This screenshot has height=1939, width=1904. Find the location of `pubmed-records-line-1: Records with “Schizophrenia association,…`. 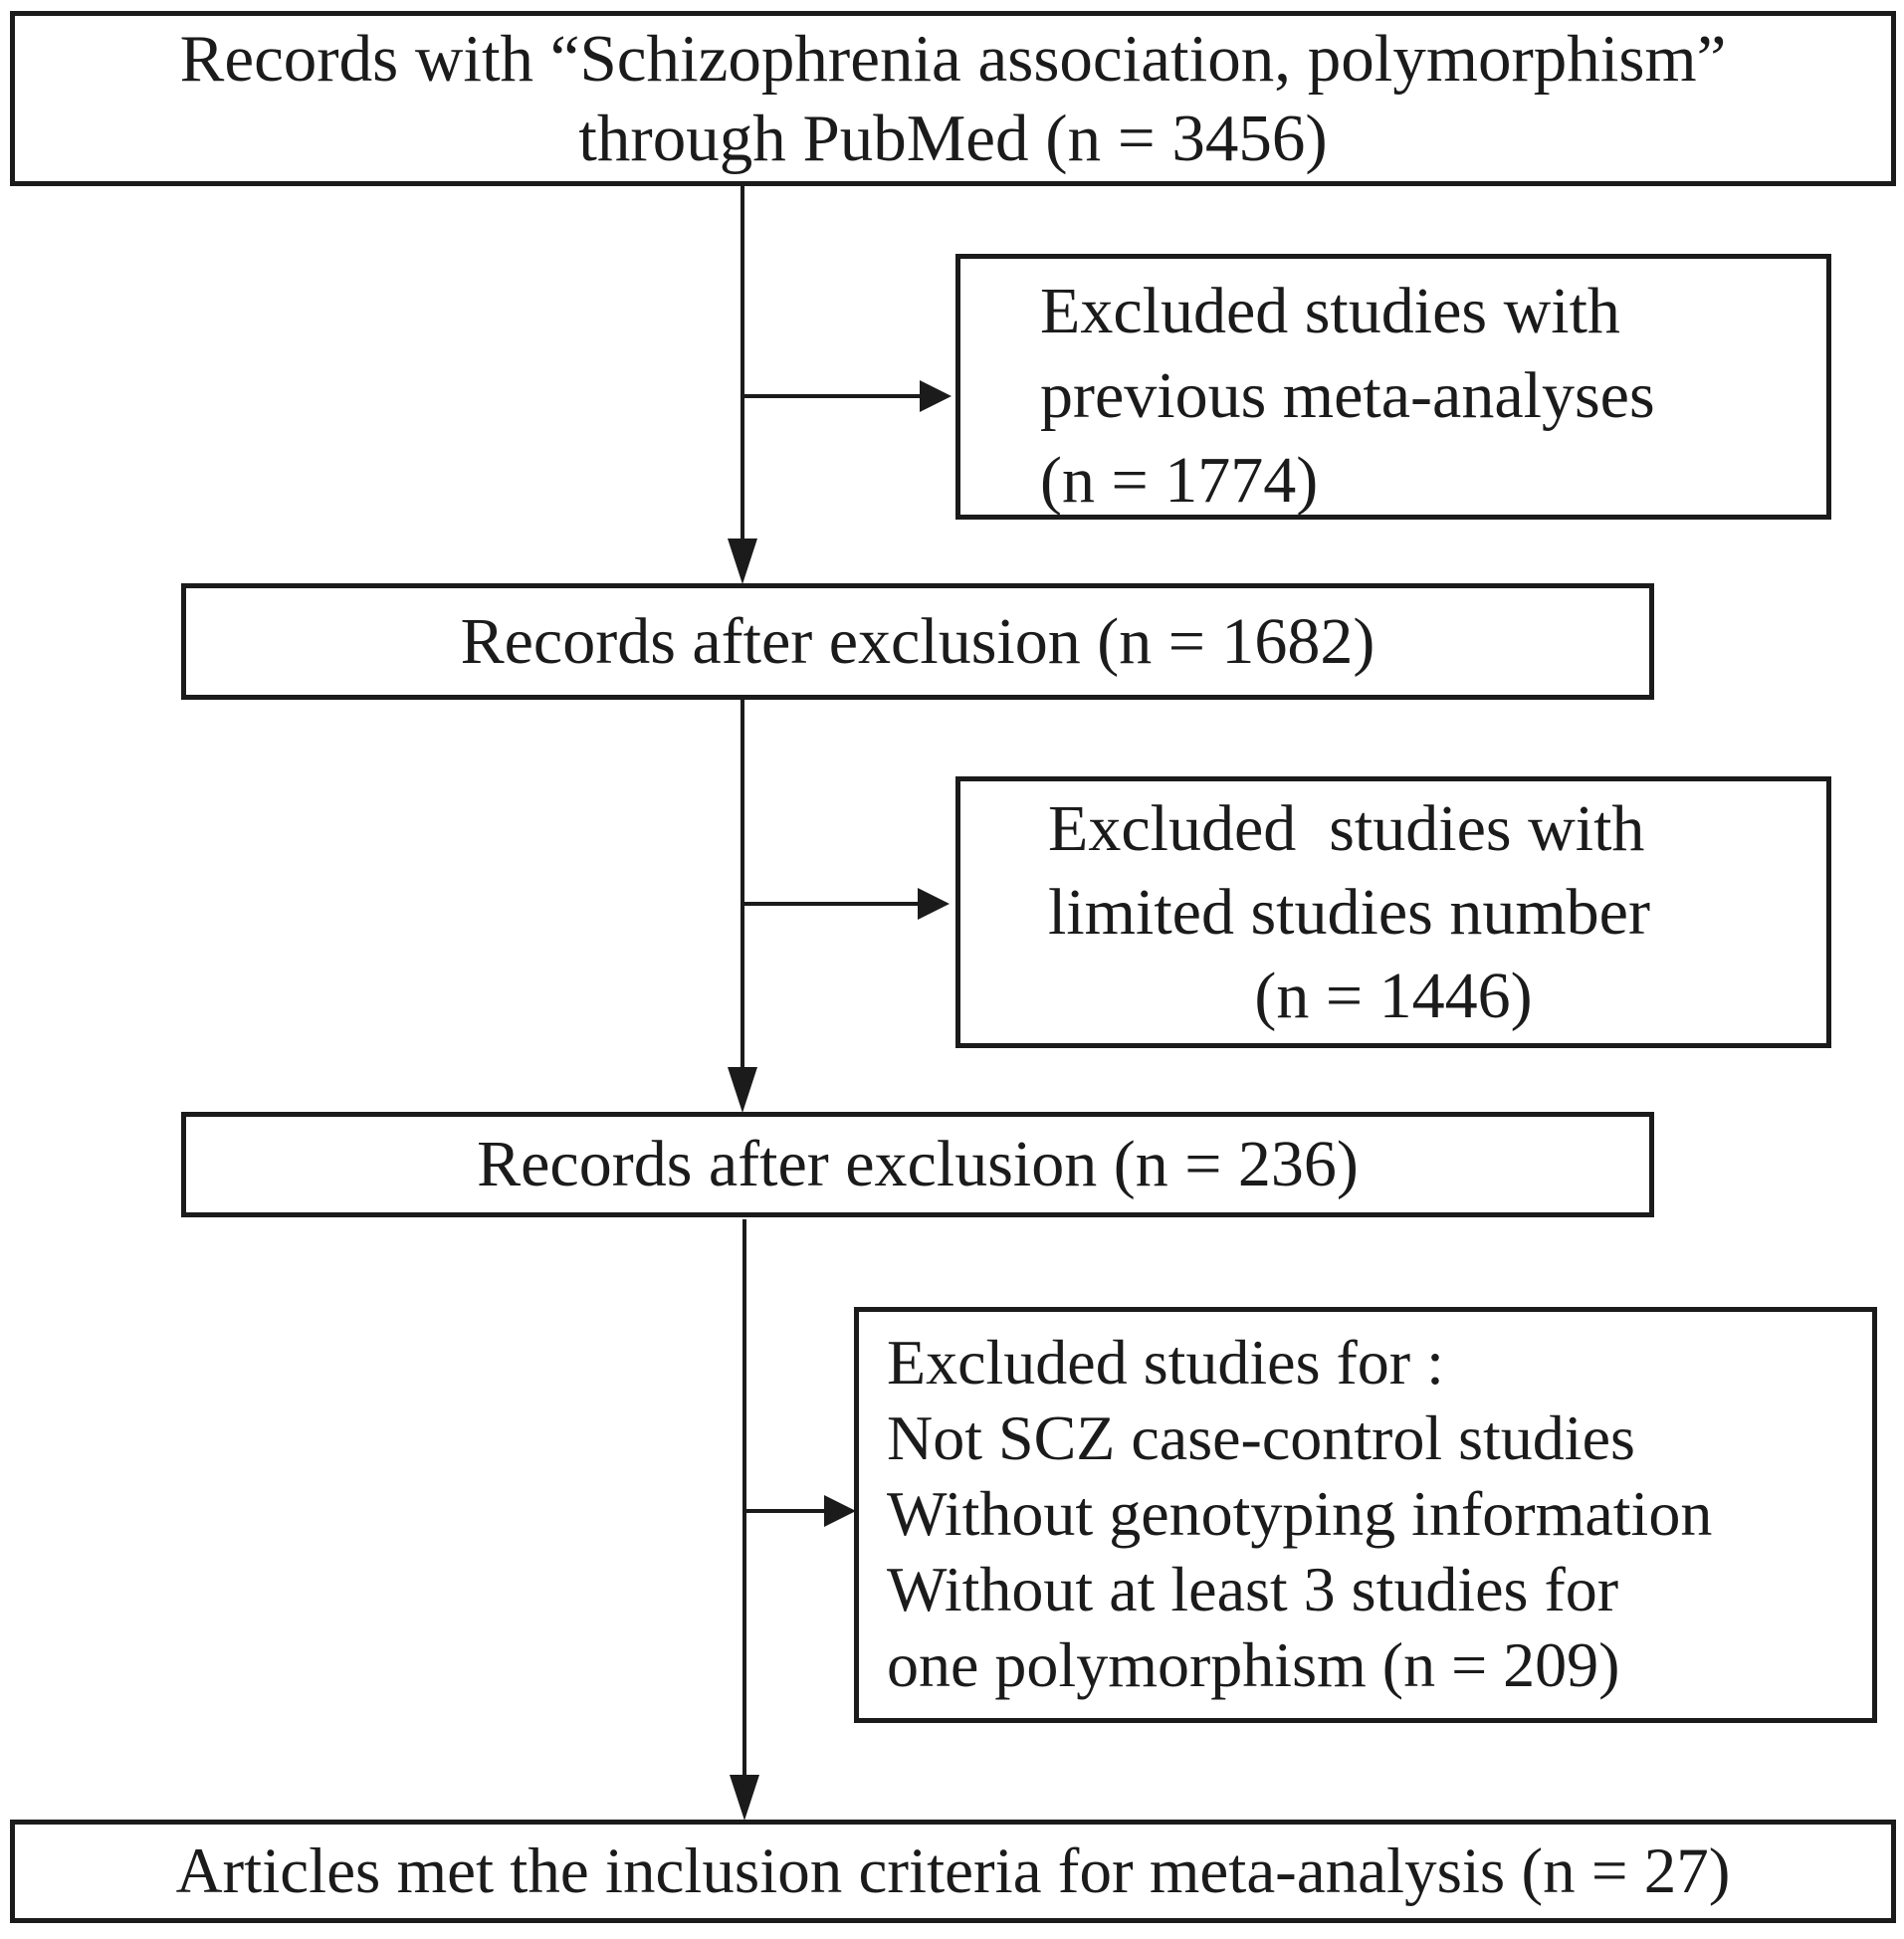

pubmed-records-line-1: Records with “Schizophrenia association,… is located at coordinates (953, 59).